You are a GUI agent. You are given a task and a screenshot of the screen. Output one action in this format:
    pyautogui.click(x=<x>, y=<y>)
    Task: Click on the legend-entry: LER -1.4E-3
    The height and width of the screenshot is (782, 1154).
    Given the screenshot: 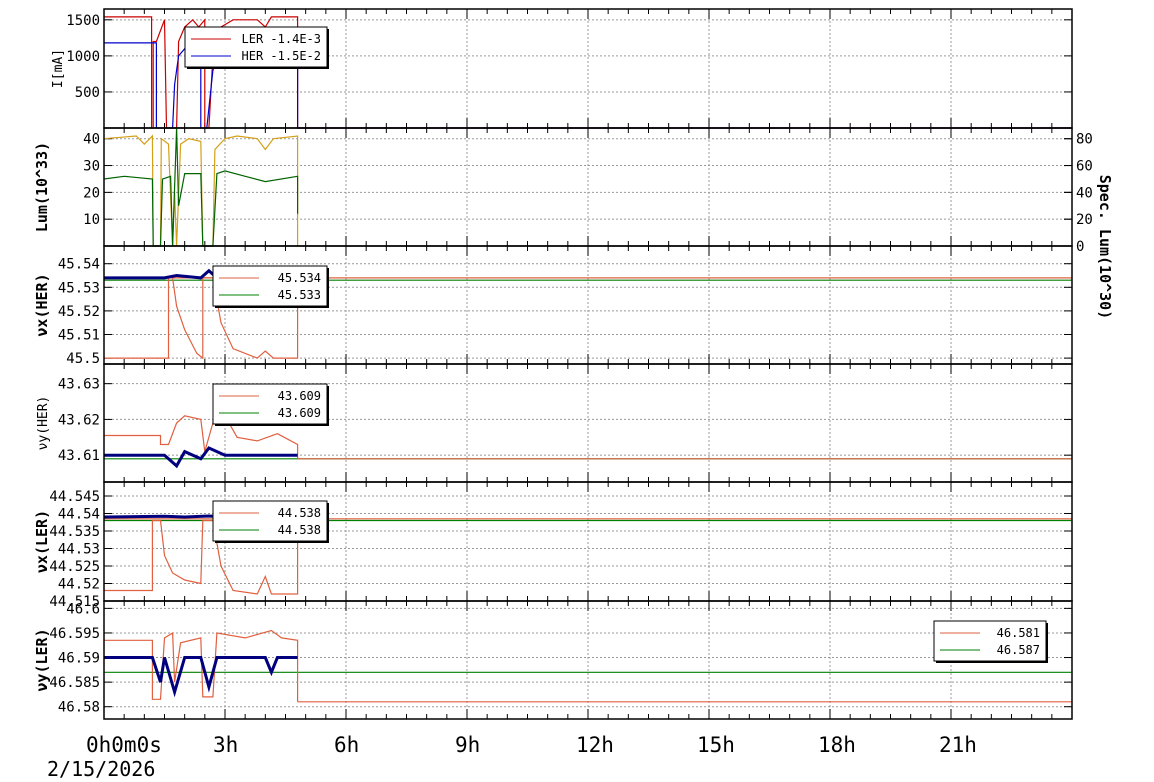 What is the action you would take?
    pyautogui.click(x=281, y=39)
    